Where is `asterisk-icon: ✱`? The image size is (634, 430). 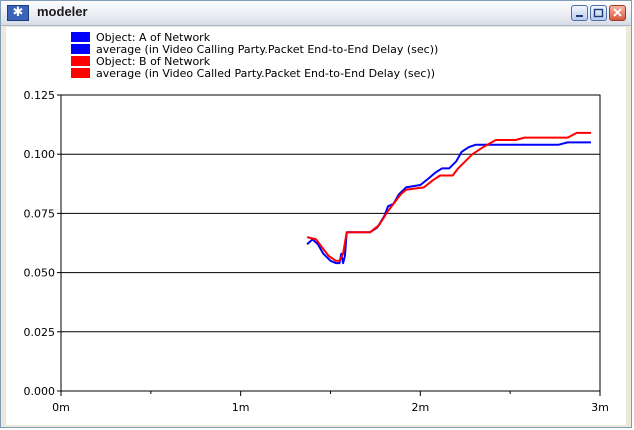 asterisk-icon: ✱ is located at coordinates (18, 13).